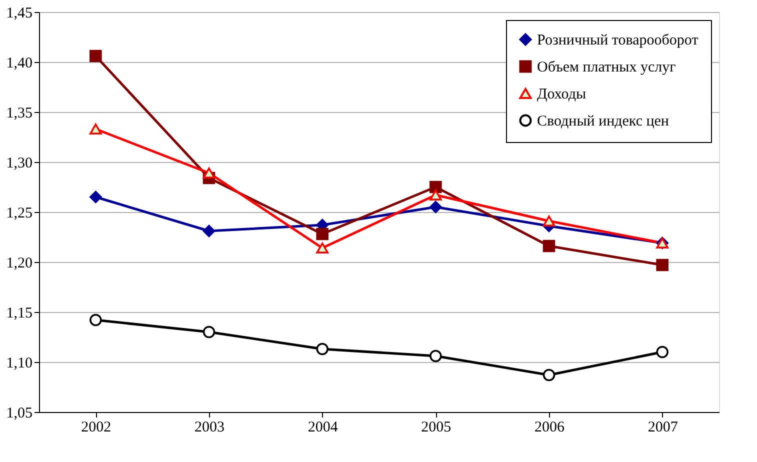  What do you see at coordinates (603, 122) in the screenshot?
I see `legend-label: Сводный индекс цен` at bounding box center [603, 122].